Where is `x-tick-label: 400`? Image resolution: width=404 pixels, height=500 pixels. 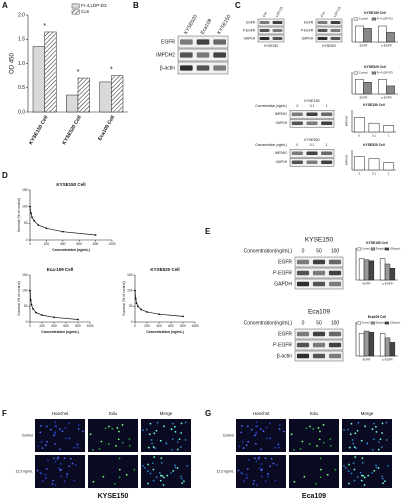 x-tick-label: 400 is located at coordinates (63, 244).